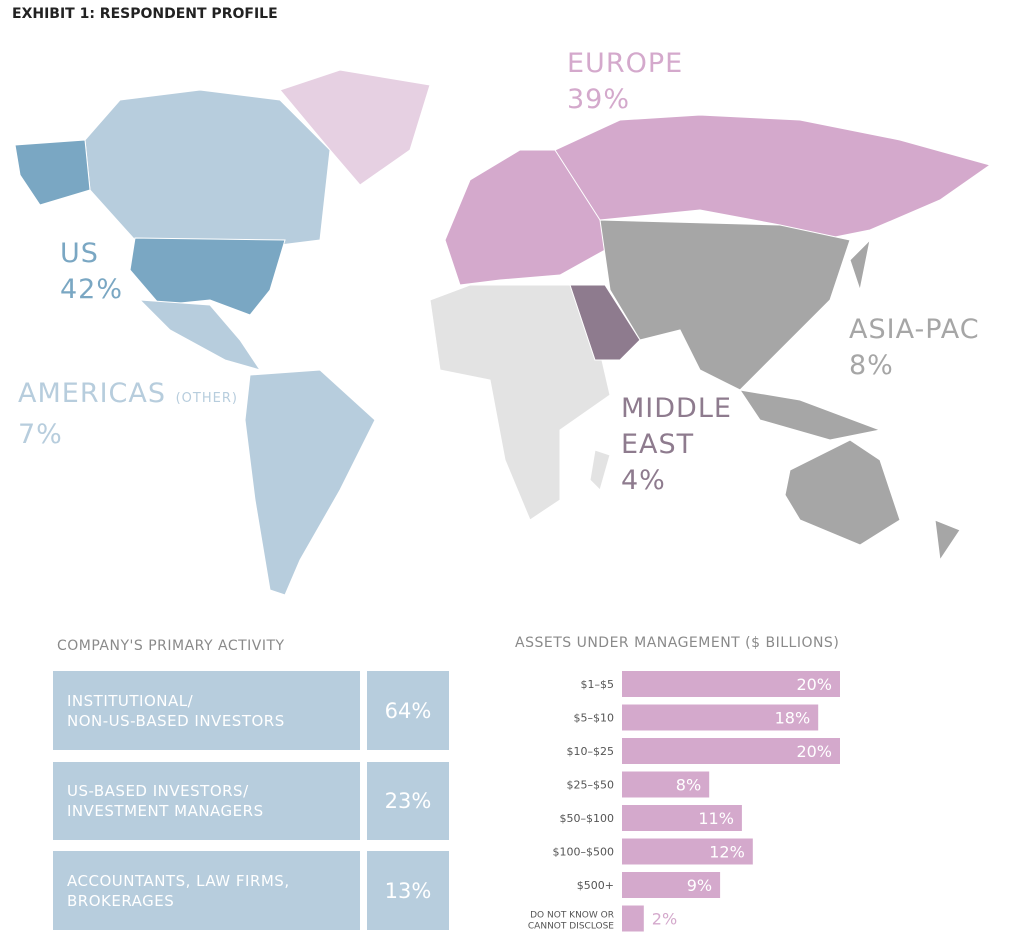 The image size is (1024, 951). I want to click on region-name: MIDDLE EAST, so click(676, 426).